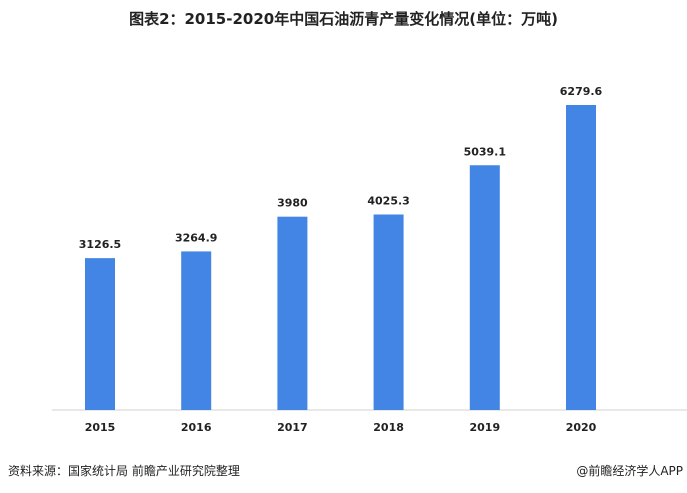 The width and height of the screenshot is (687, 493). I want to click on credit-note: @前瞻经济学人APP, so click(629, 471).